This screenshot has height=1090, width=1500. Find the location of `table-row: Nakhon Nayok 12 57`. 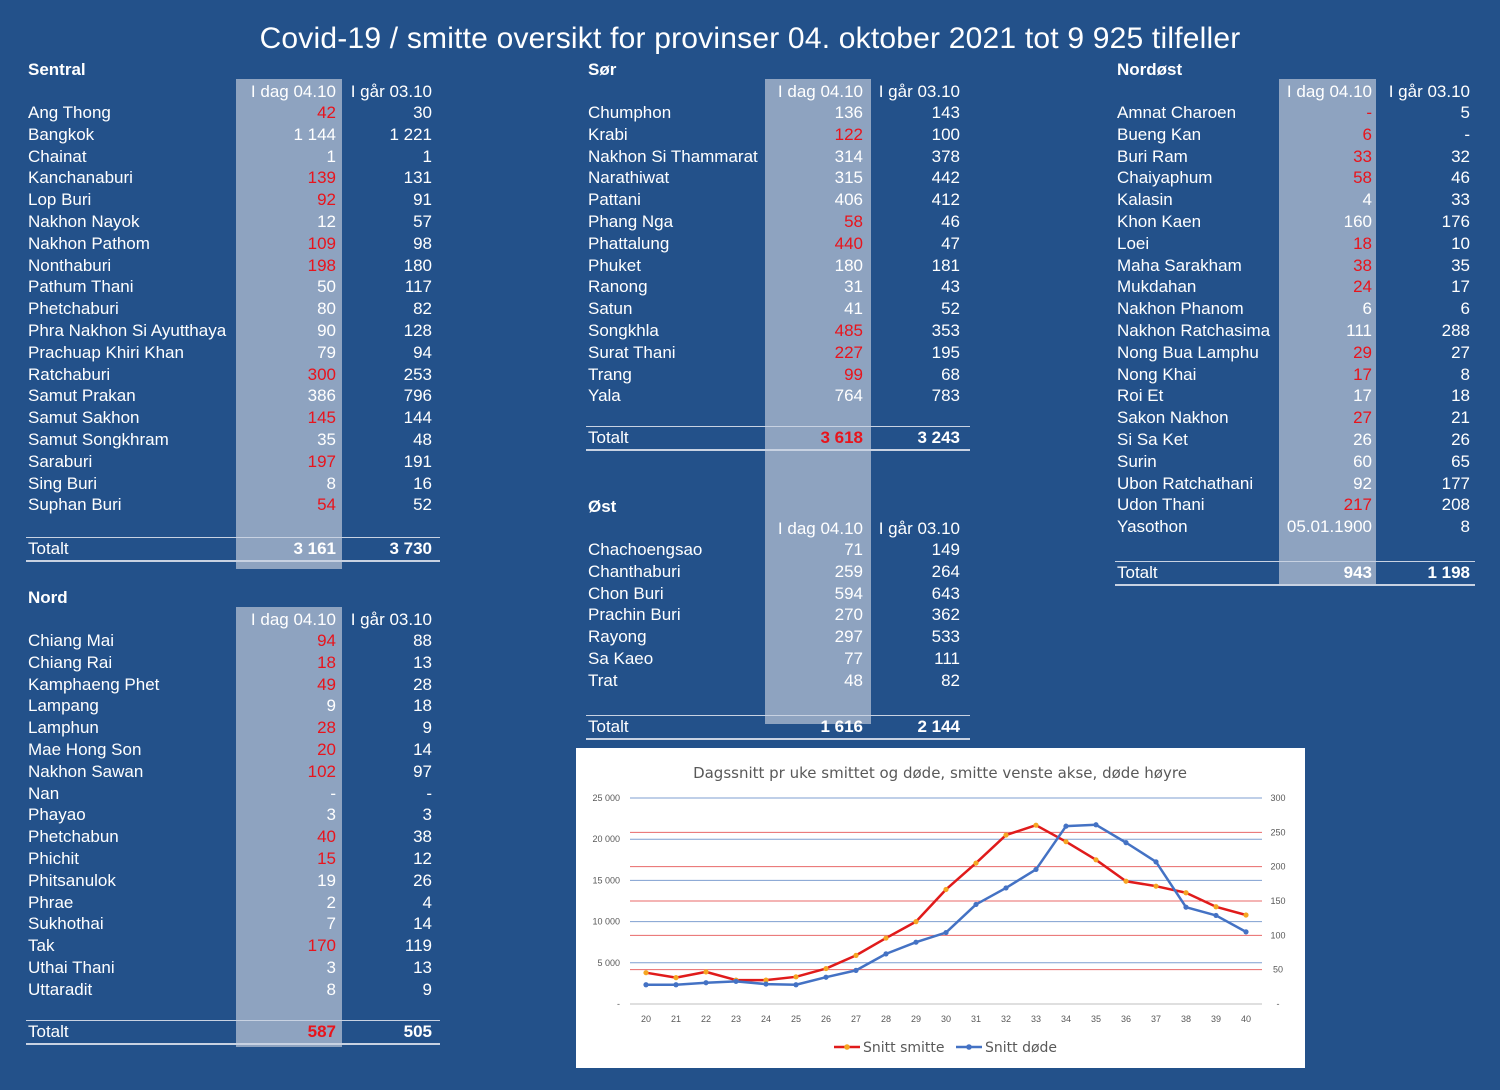

table-row: Nakhon Nayok 12 57 is located at coordinates (233, 222).